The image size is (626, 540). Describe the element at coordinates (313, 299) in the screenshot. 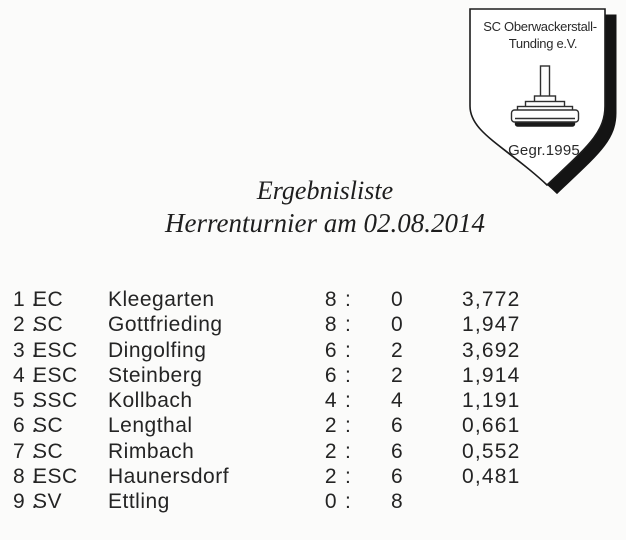

I see `table-row: 1 . EC Kleegarten 8 : 0 3,772` at that location.